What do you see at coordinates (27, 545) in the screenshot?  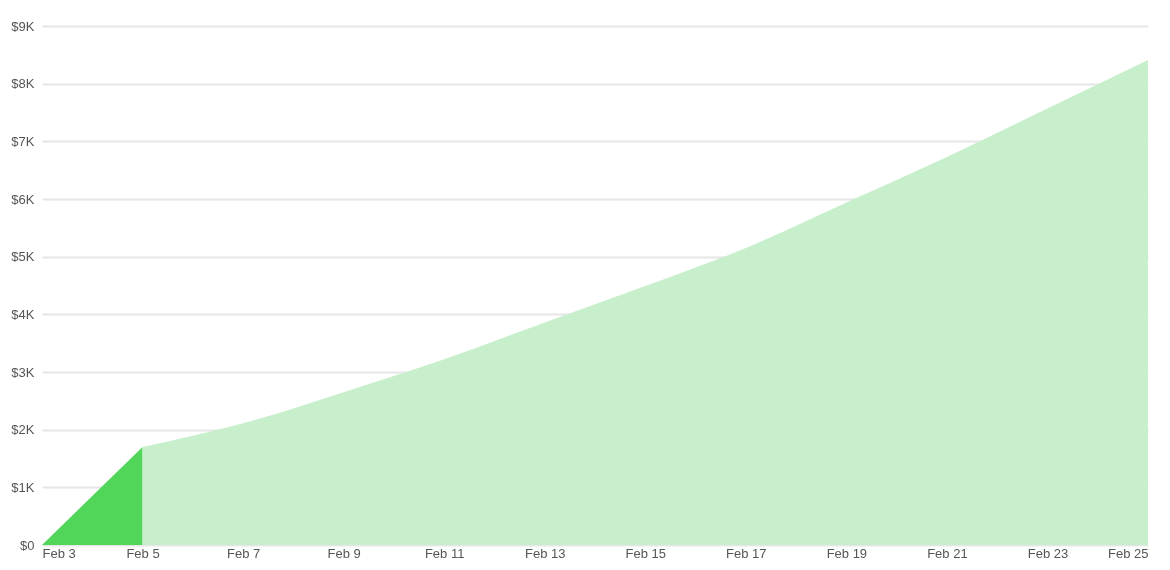 I see `y-tick-label: $0` at bounding box center [27, 545].